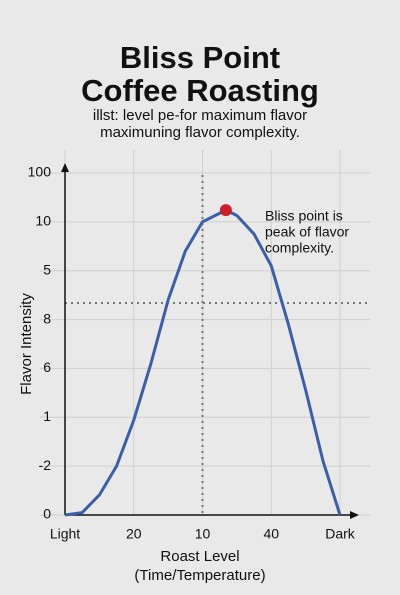 The height and width of the screenshot is (595, 400). I want to click on subtitle: illst: level pe-for maximum flavor, so click(200, 115).